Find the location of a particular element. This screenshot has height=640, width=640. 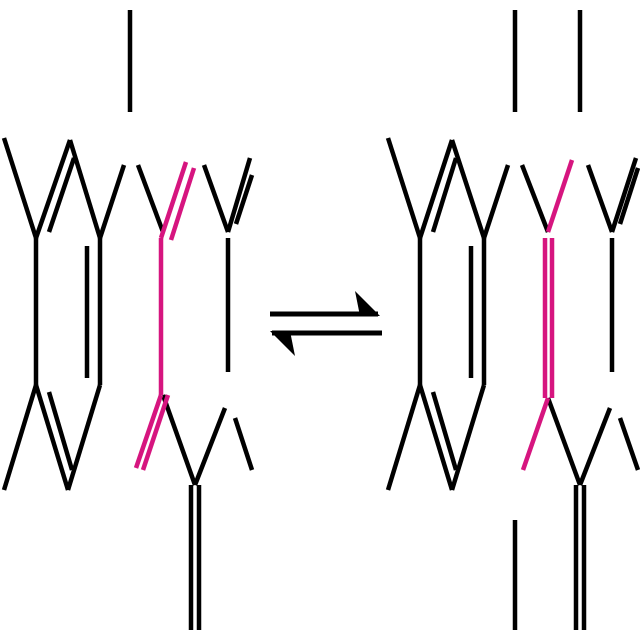

left-middle-black-bonds is located at coordinates (166, 325).